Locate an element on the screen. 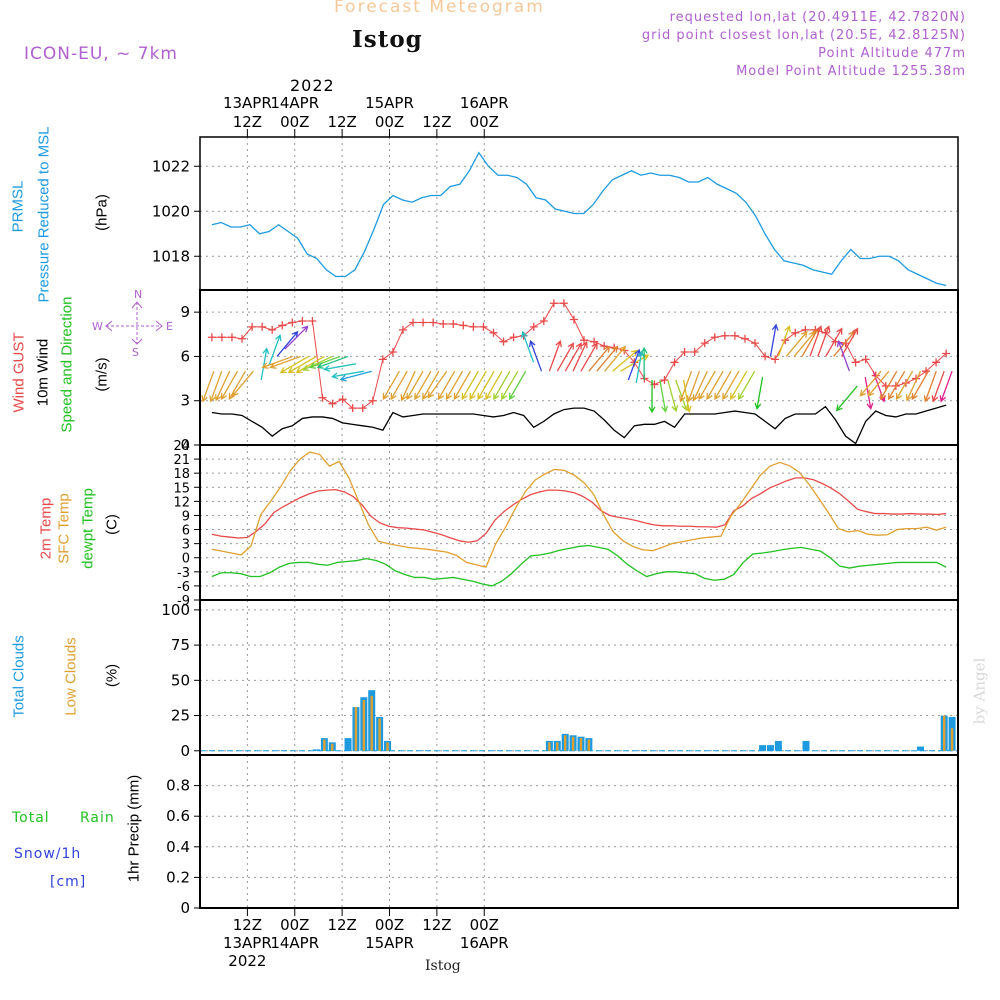  y-tick-label: 3 is located at coordinates (185, 401).